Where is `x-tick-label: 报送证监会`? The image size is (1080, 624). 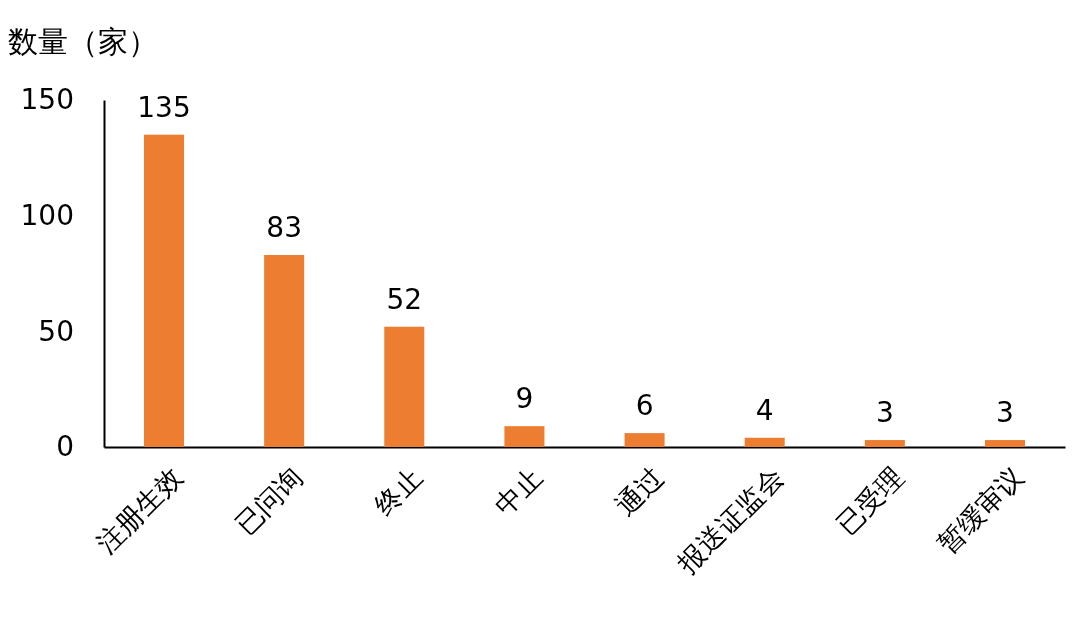 x-tick-label: 报送证监会 is located at coordinates (730, 520).